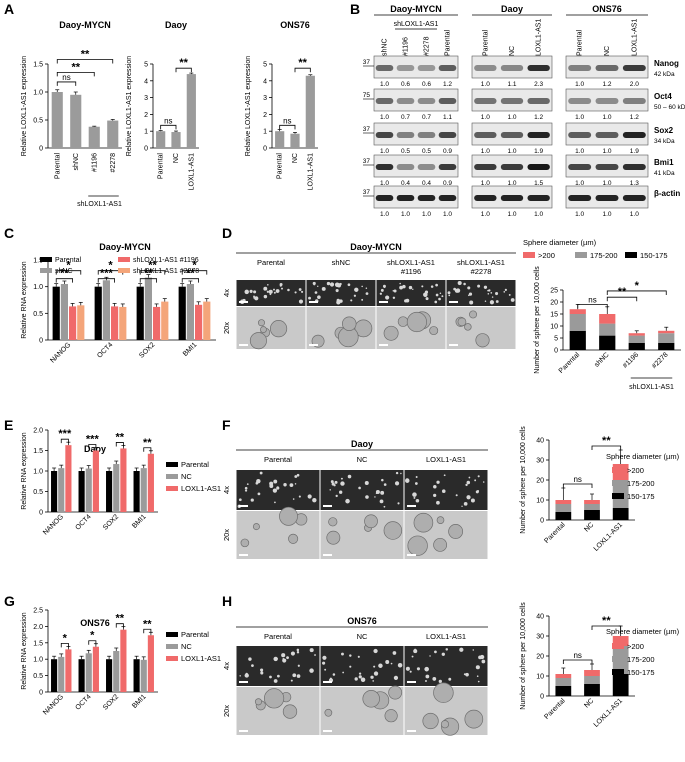 This screenshot has width=685, height=762. Describe the element at coordinates (362, 490) in the screenshot. I see `micrograph-4x` at that location.